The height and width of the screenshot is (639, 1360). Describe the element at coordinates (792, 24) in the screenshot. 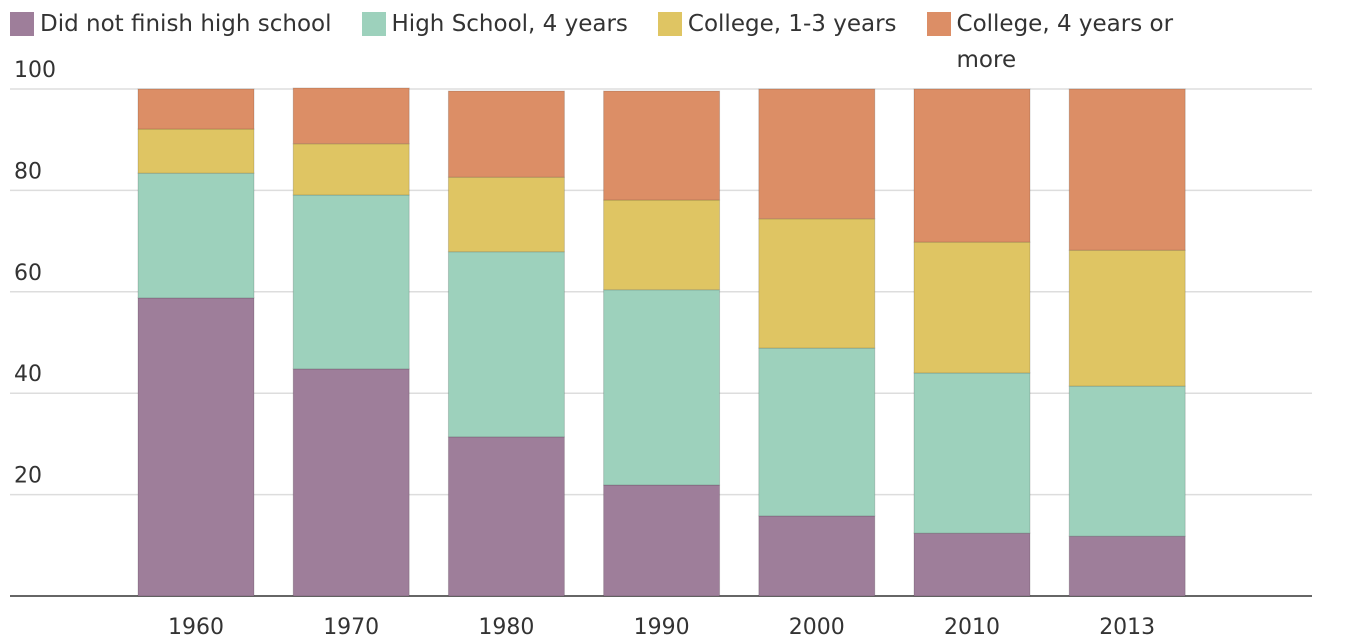

I see `legend-label: College, 1-3 years` at that location.